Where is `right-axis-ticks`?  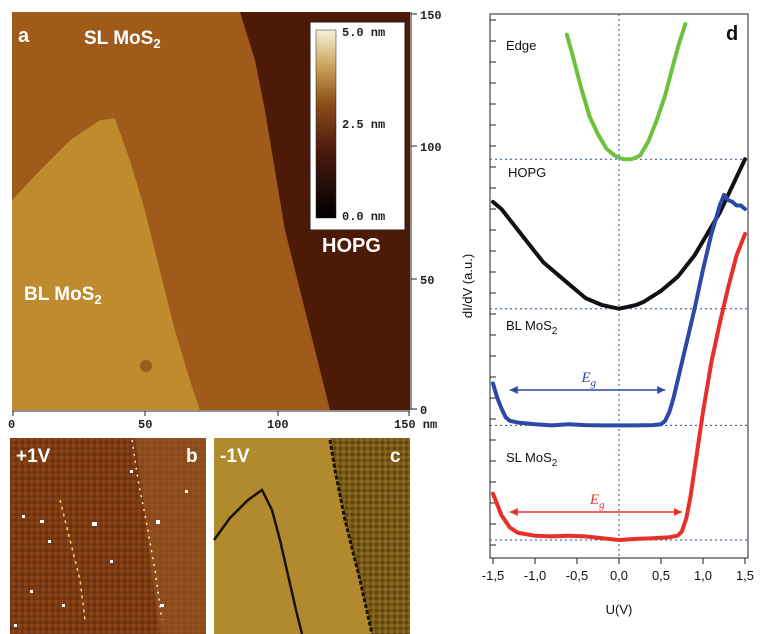 right-axis-ticks is located at coordinates (414, 211).